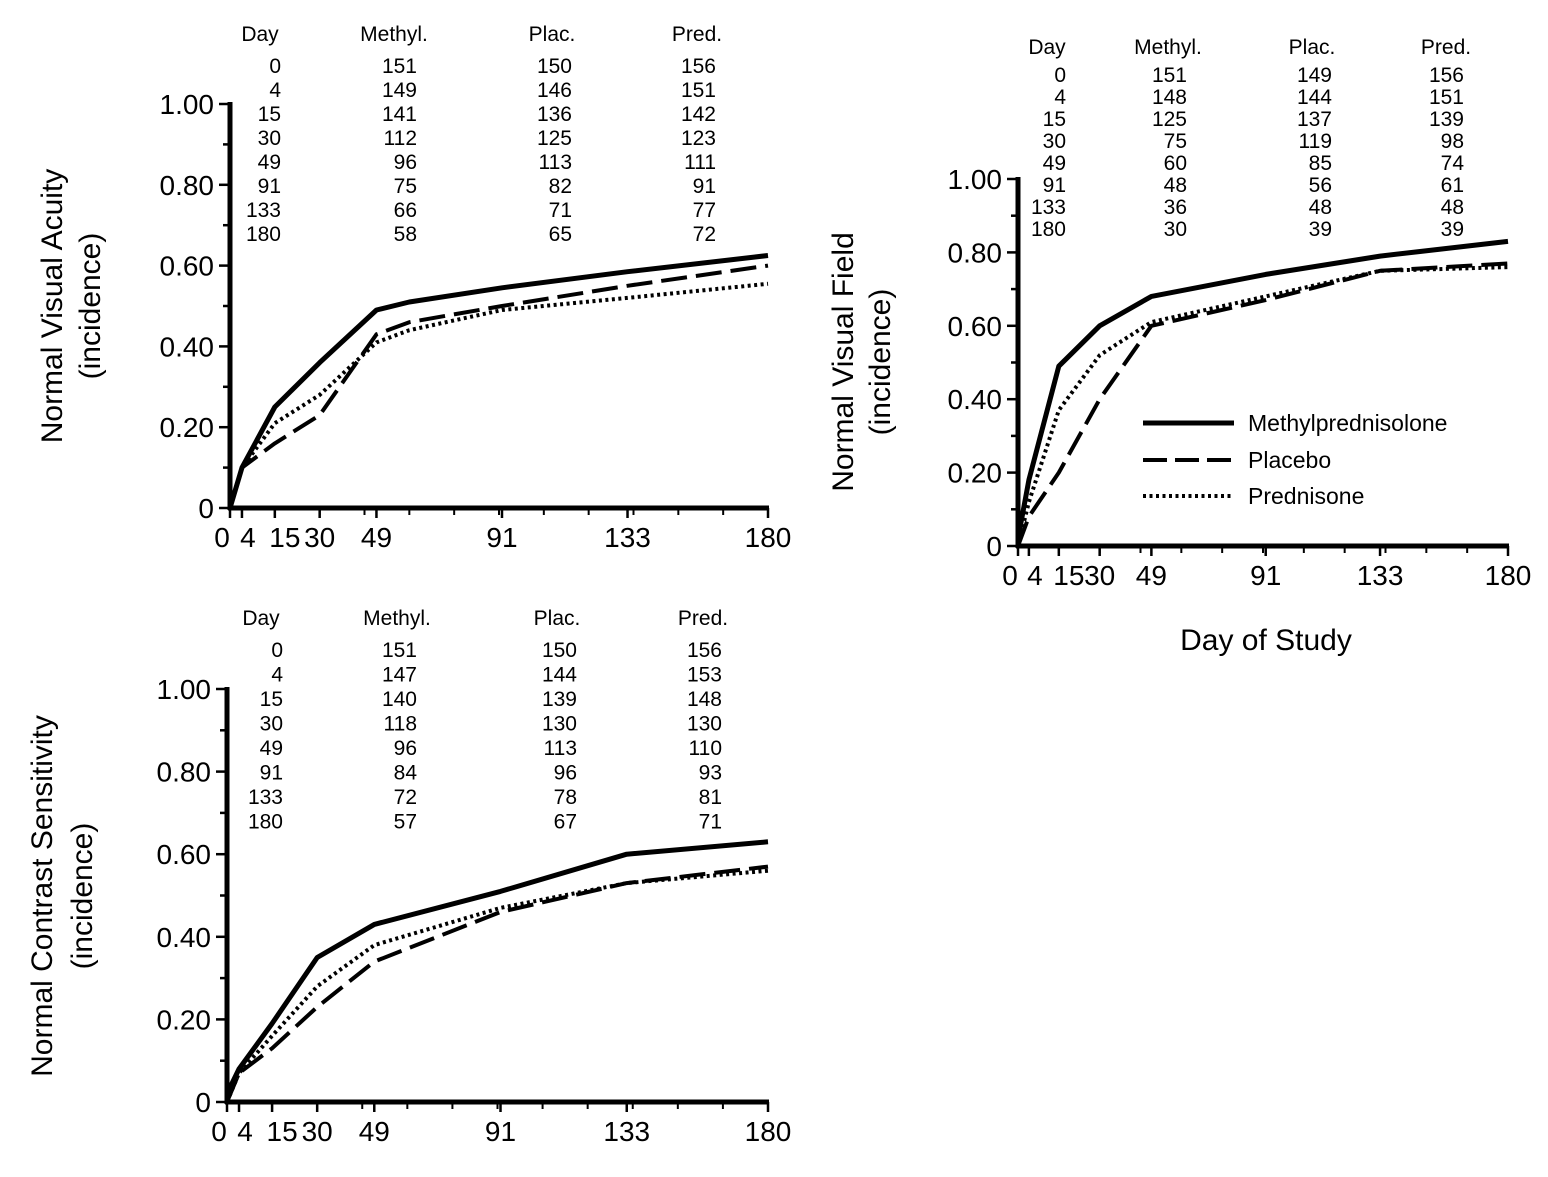 The image size is (1548, 1177). Describe the element at coordinates (705, 748) in the screenshot. I see `table-cell: 110` at that location.